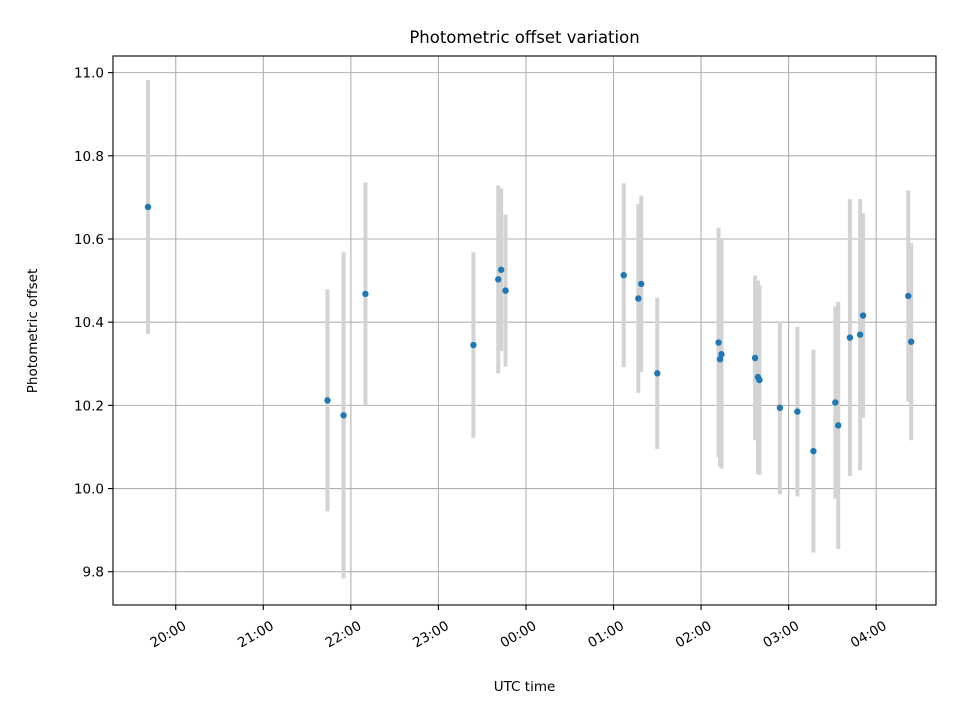 This screenshot has height=720, width=960. What do you see at coordinates (33, 331) in the screenshot?
I see `y-axis-label: Photometric offset` at bounding box center [33, 331].